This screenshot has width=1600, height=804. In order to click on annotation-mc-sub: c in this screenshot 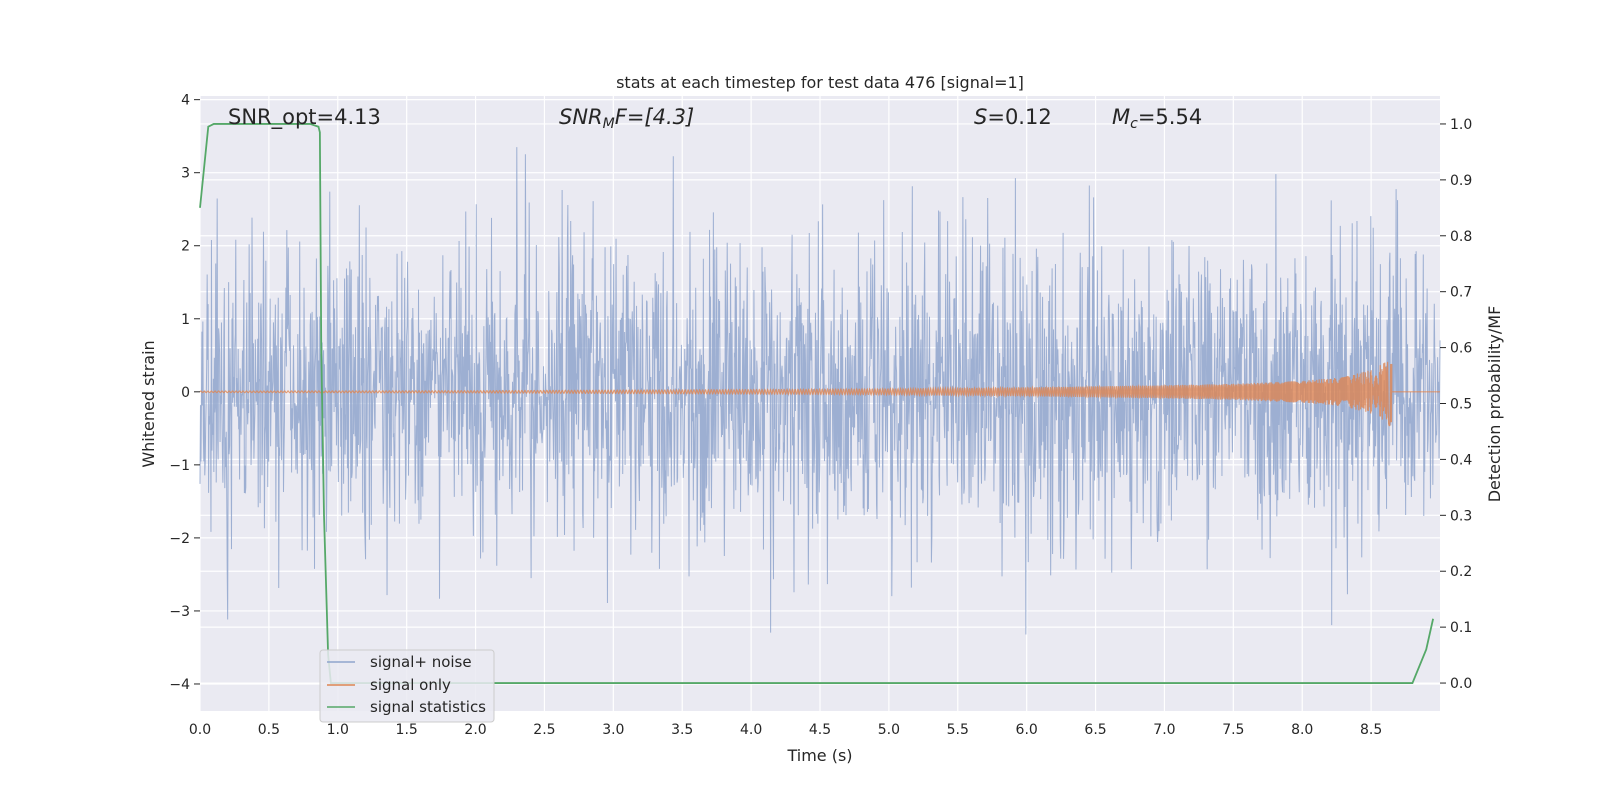, I will do `click(1134, 124)`.